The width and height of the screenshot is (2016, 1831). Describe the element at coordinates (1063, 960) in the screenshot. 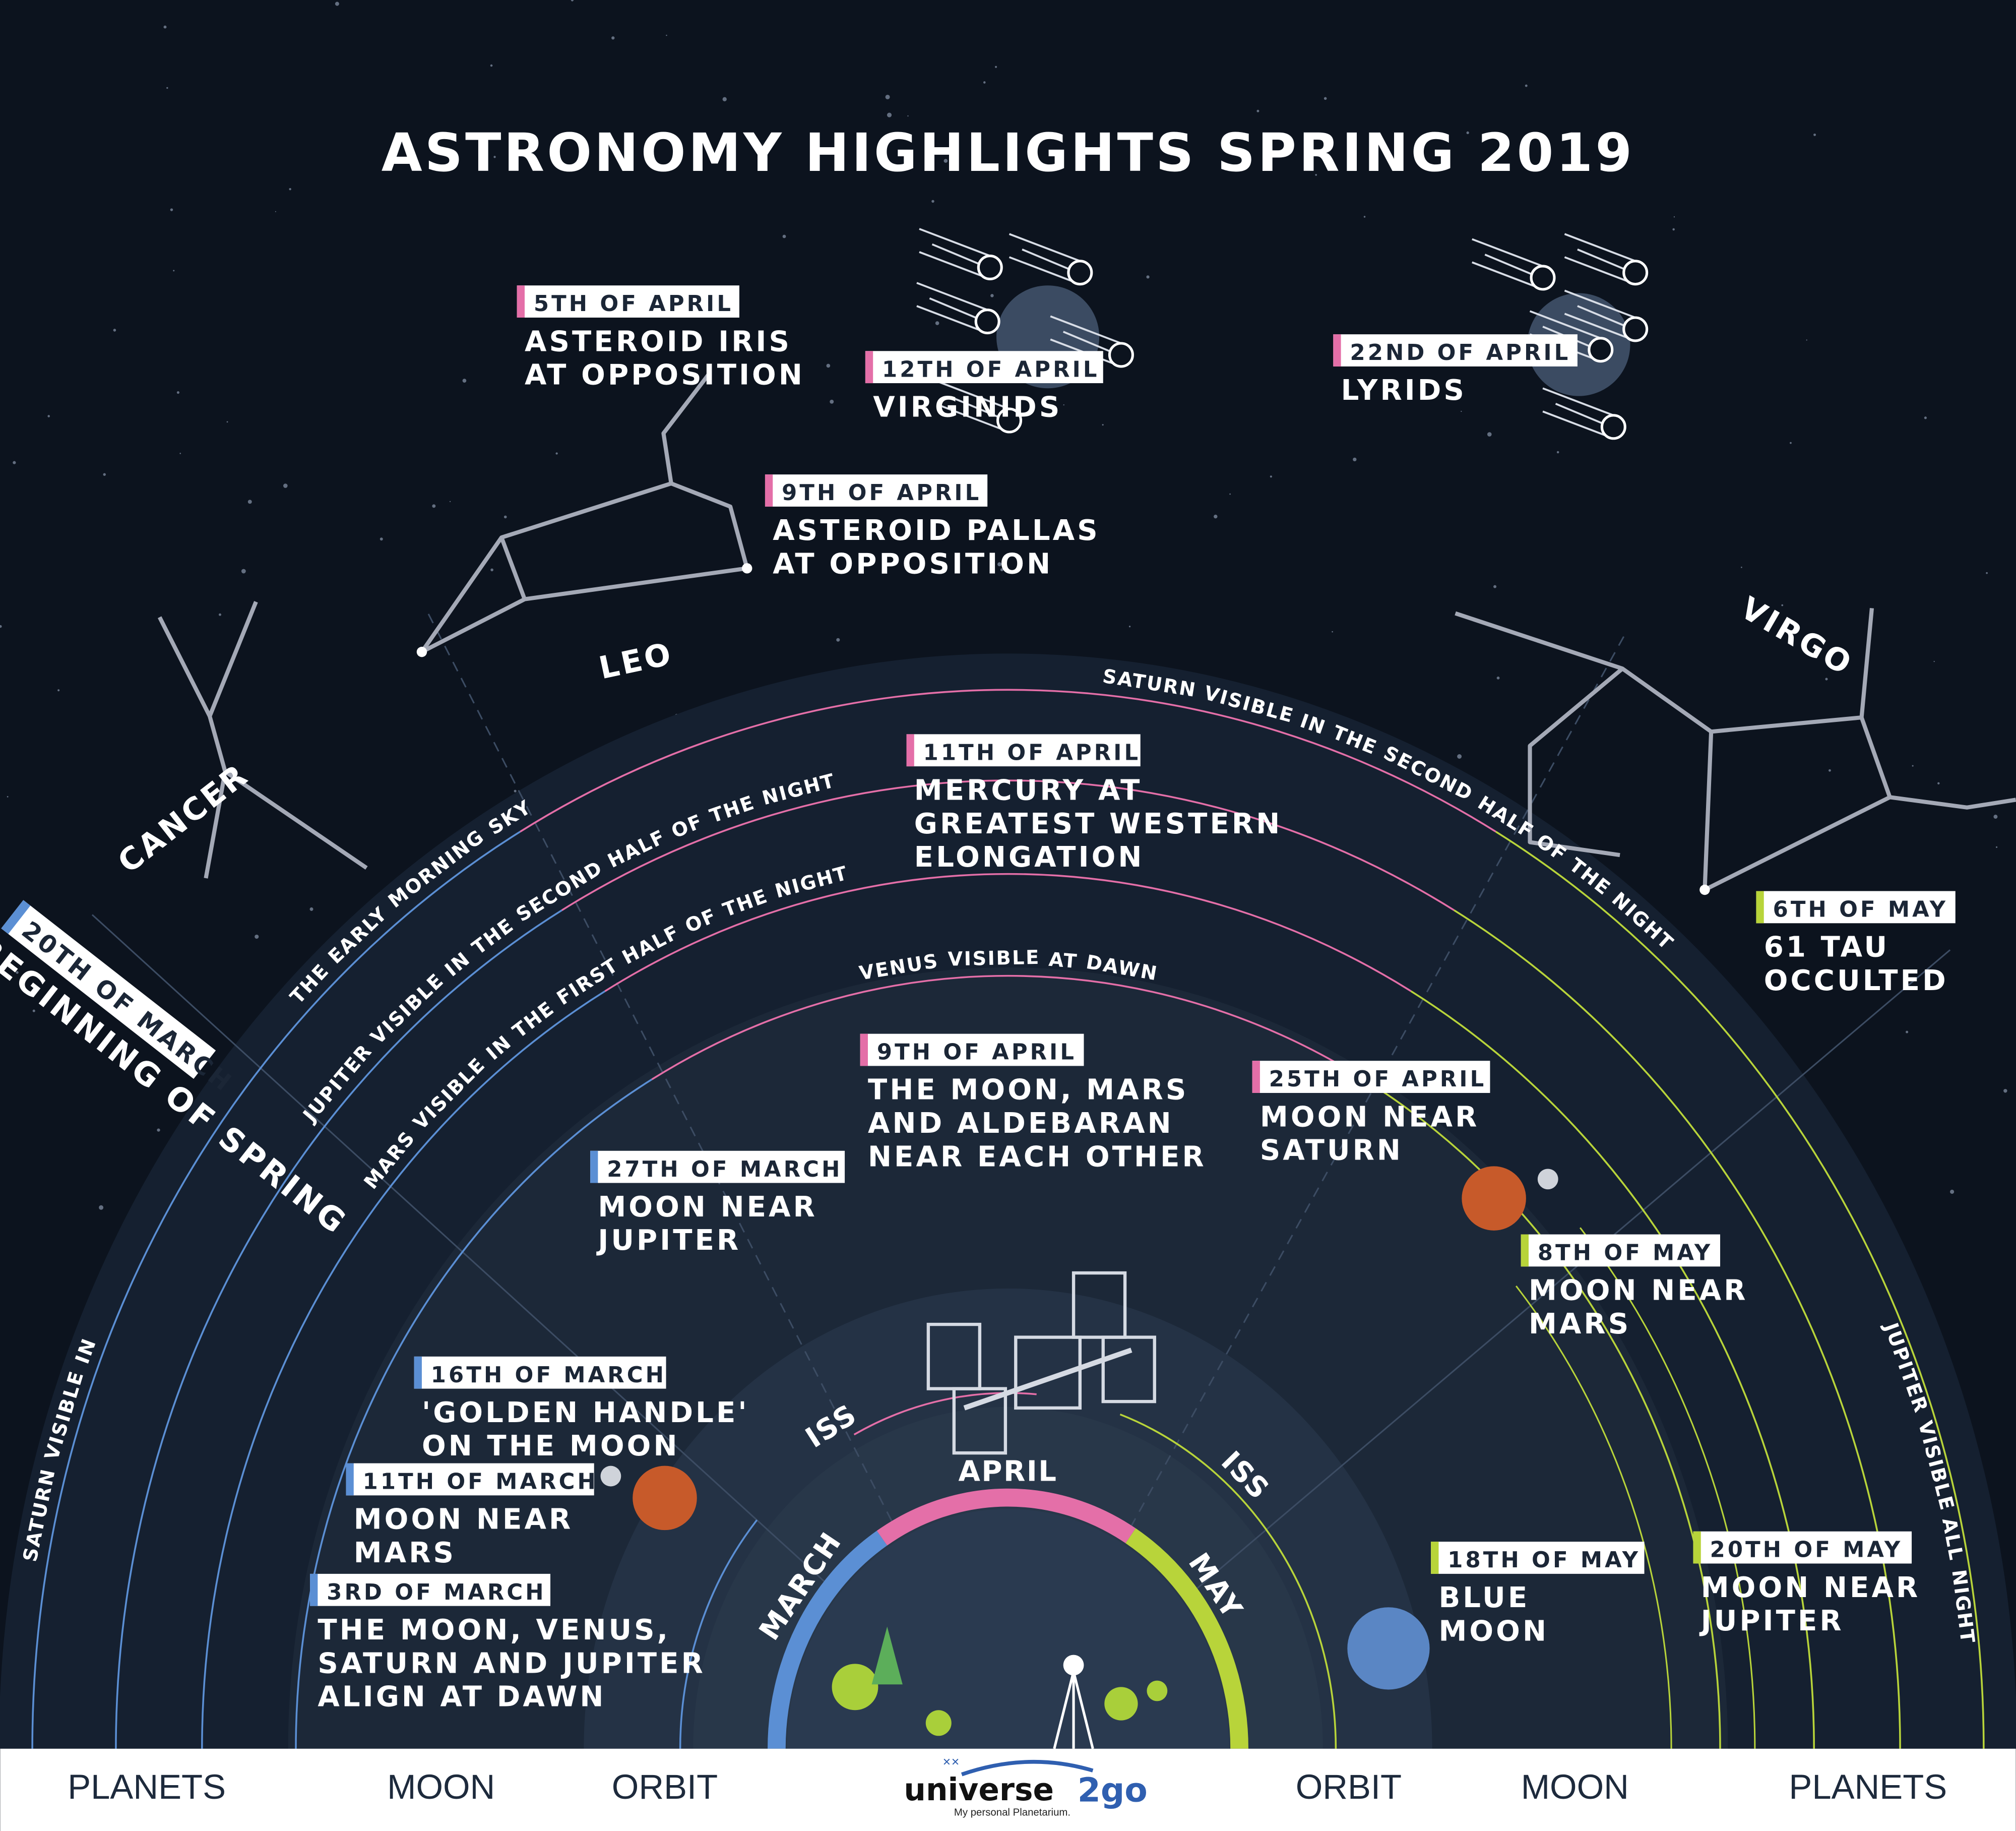

I see `arc-label-word: AT` at that location.